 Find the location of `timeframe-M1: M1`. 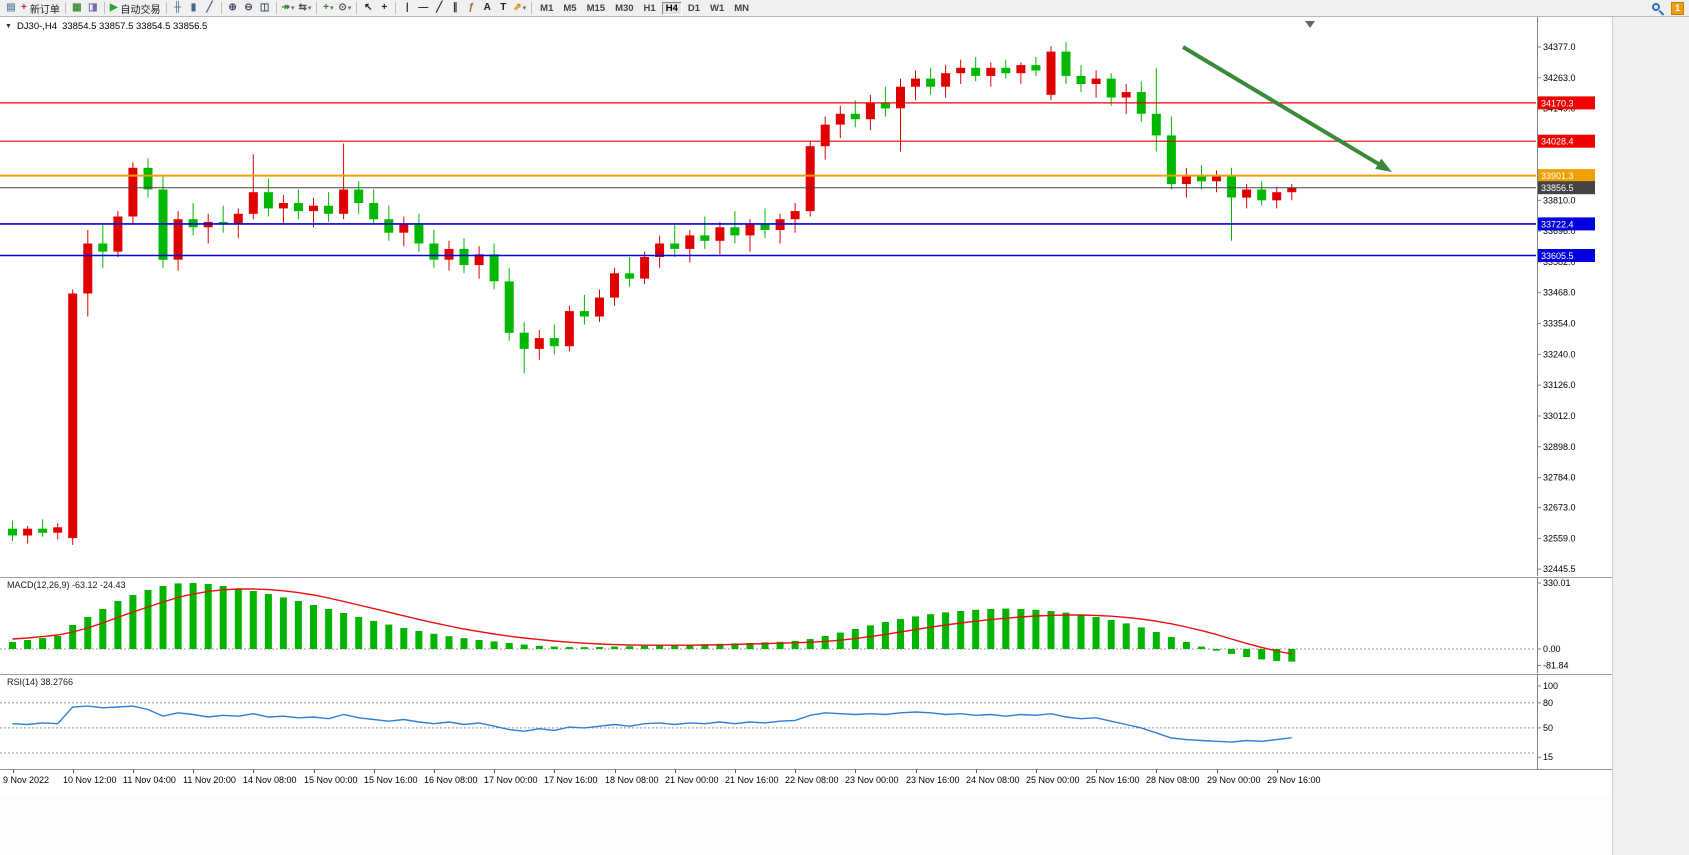

timeframe-M1: M1 is located at coordinates (547, 8).